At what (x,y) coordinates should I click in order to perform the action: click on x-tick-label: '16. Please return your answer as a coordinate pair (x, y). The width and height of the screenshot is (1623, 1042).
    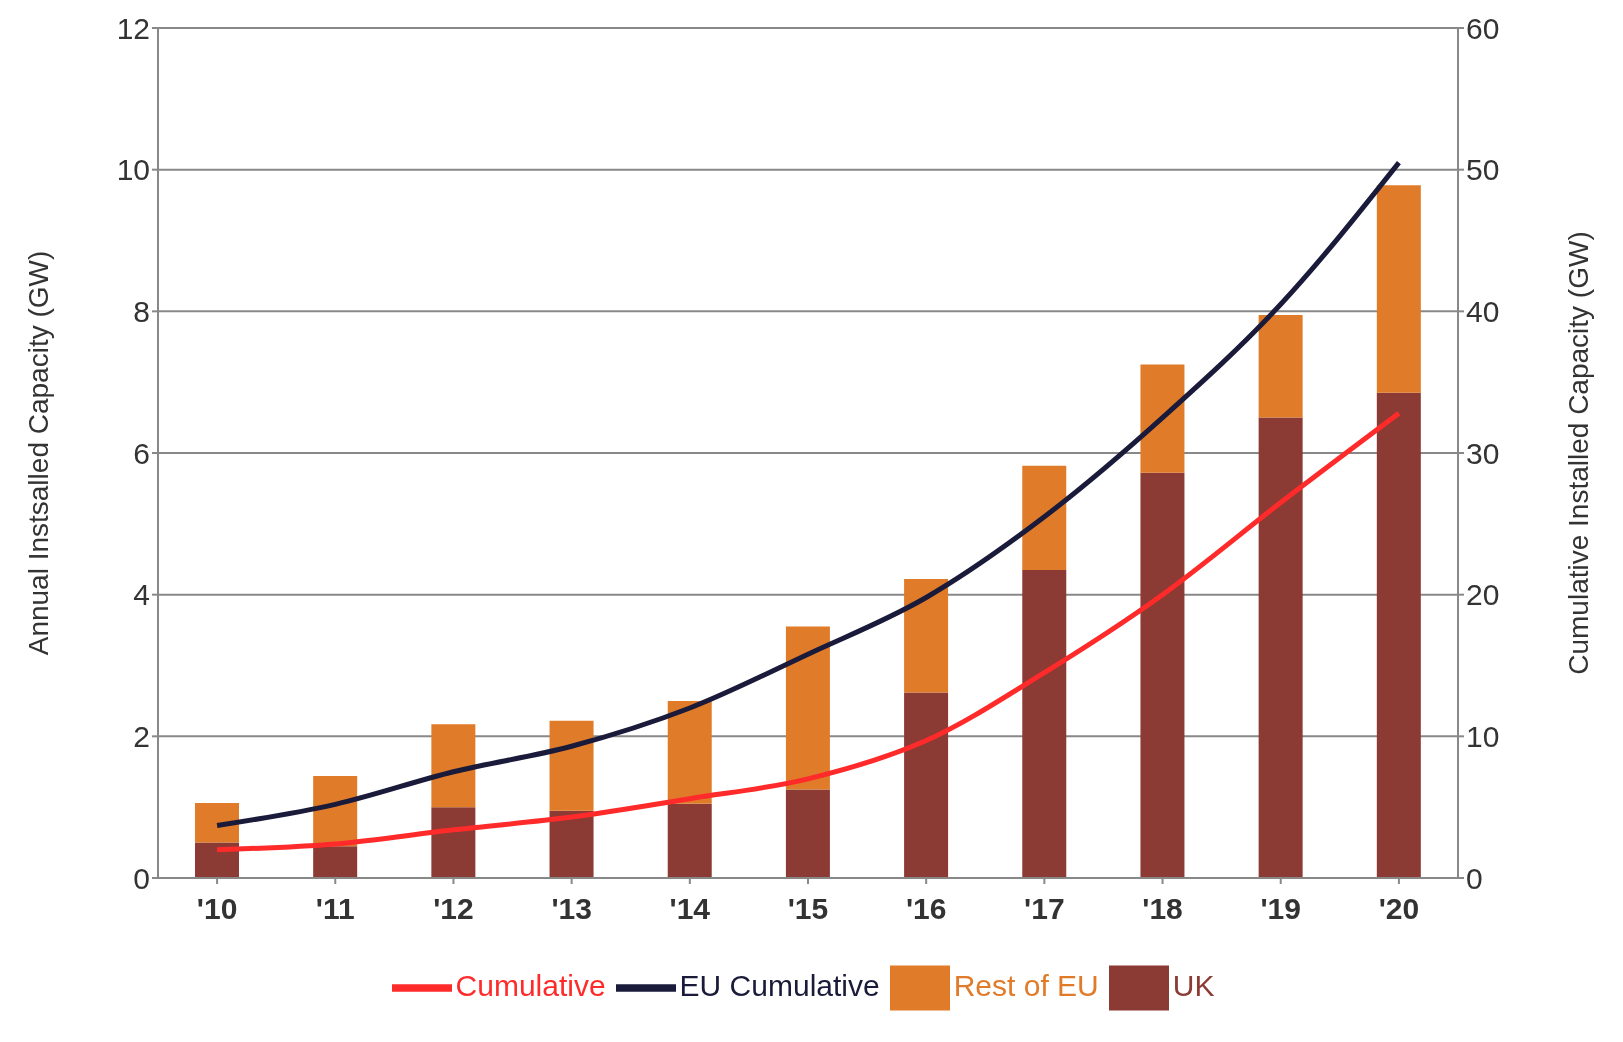
    Looking at the image, I should click on (926, 909).